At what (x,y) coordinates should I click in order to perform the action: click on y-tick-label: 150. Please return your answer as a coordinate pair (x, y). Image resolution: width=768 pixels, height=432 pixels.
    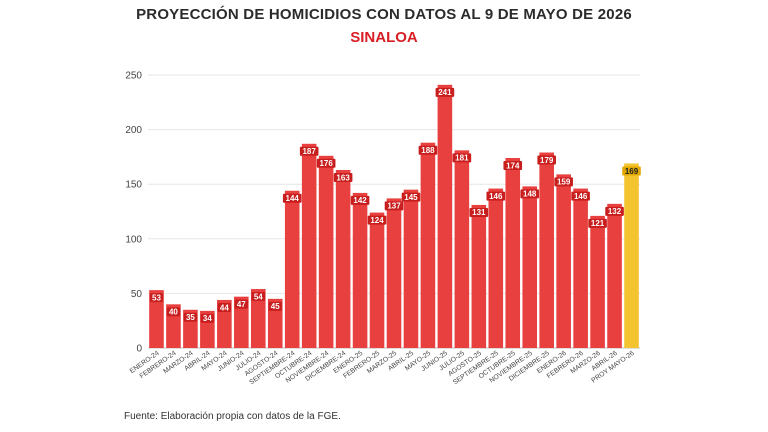
    Looking at the image, I should click on (133, 185).